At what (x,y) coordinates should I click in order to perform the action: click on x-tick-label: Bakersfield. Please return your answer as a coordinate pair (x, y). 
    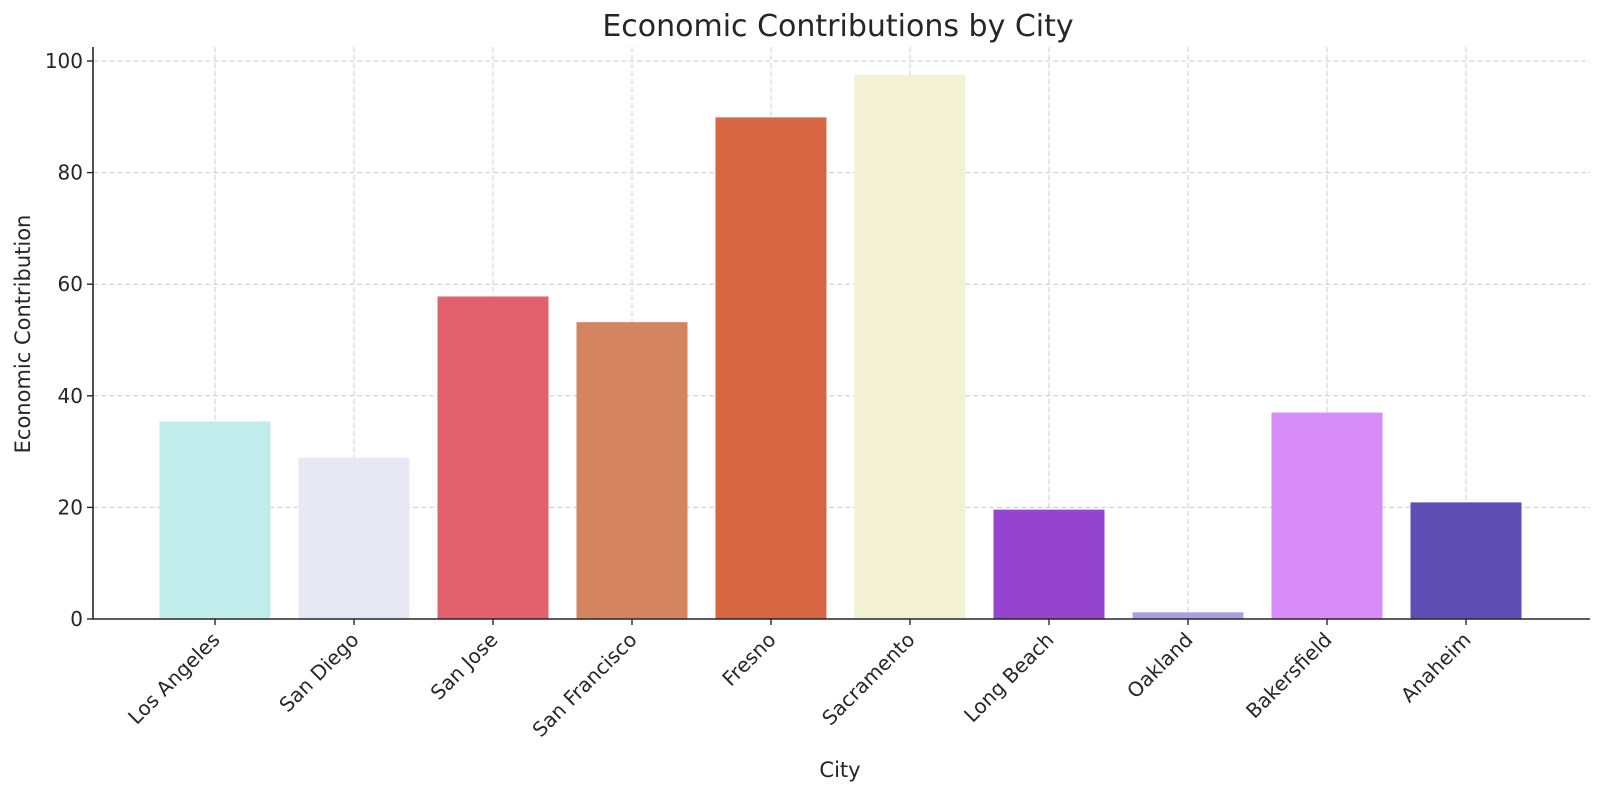
    Looking at the image, I should click on (1288, 675).